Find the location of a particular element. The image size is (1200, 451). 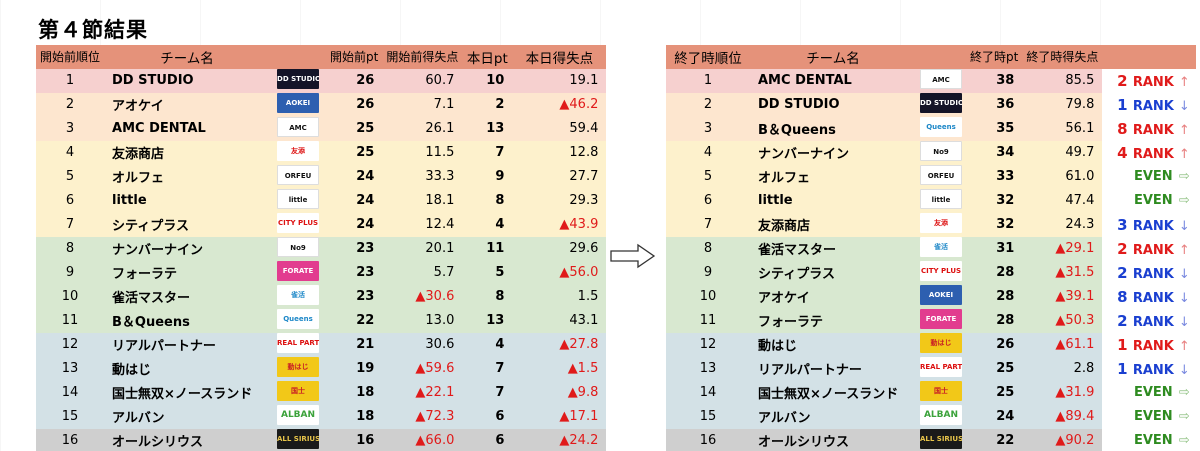

team-logo-cell: REAL PARTNER is located at coordinates (298, 344).